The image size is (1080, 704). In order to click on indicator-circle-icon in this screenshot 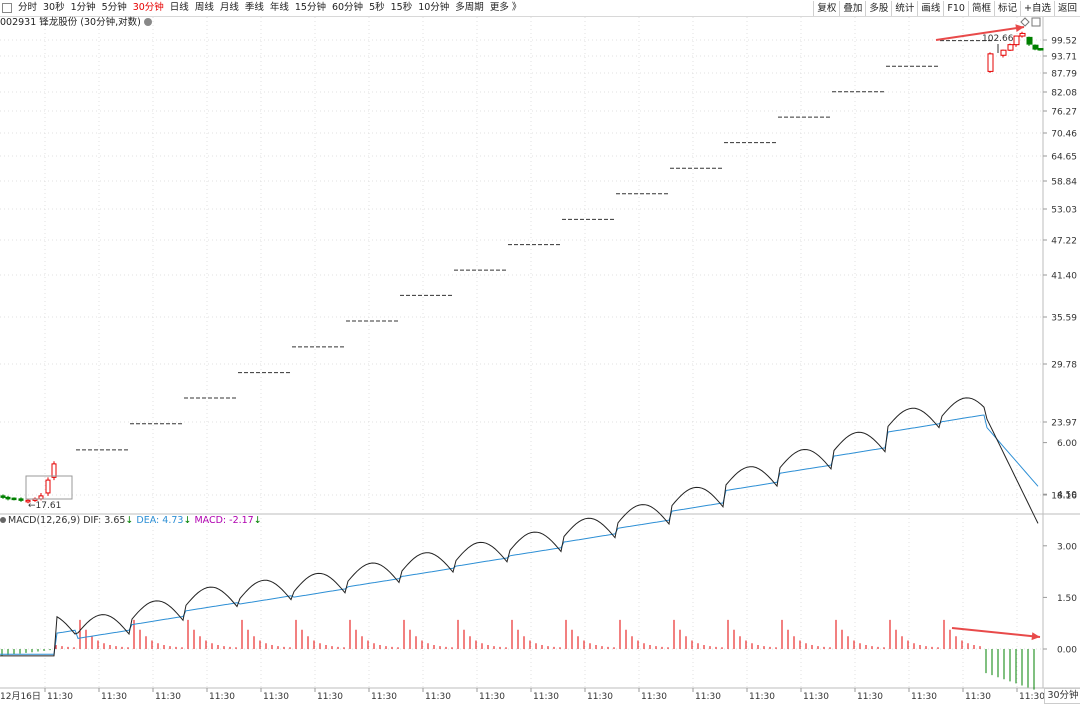, I will do `click(3, 520)`.